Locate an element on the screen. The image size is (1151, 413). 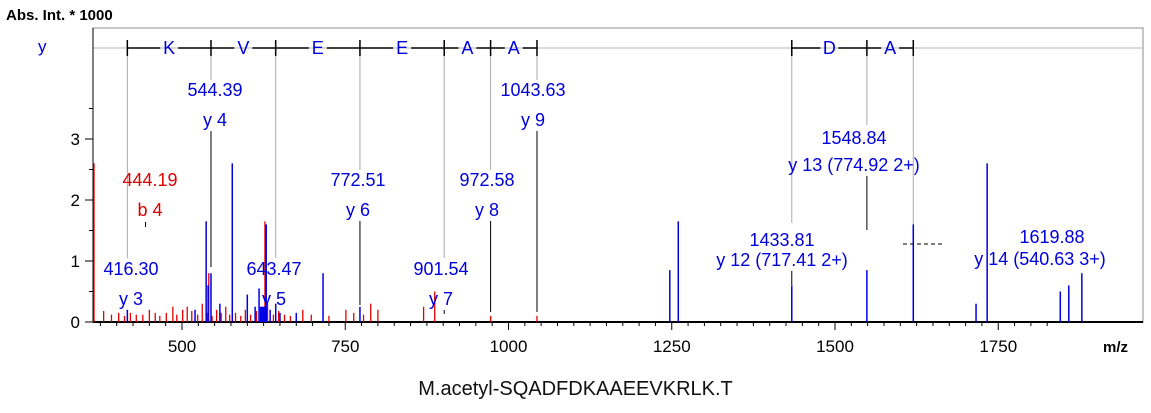
peak-mz-label: 416.30 is located at coordinates (130, 269).